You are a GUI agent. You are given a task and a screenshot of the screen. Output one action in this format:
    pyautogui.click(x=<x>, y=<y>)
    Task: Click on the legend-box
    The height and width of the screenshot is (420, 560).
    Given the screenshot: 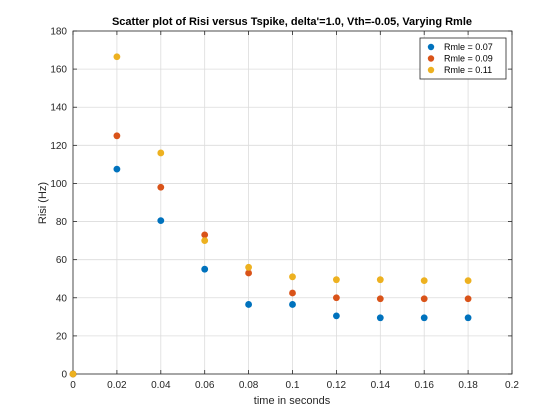 What is the action you would take?
    pyautogui.click(x=463, y=58)
    